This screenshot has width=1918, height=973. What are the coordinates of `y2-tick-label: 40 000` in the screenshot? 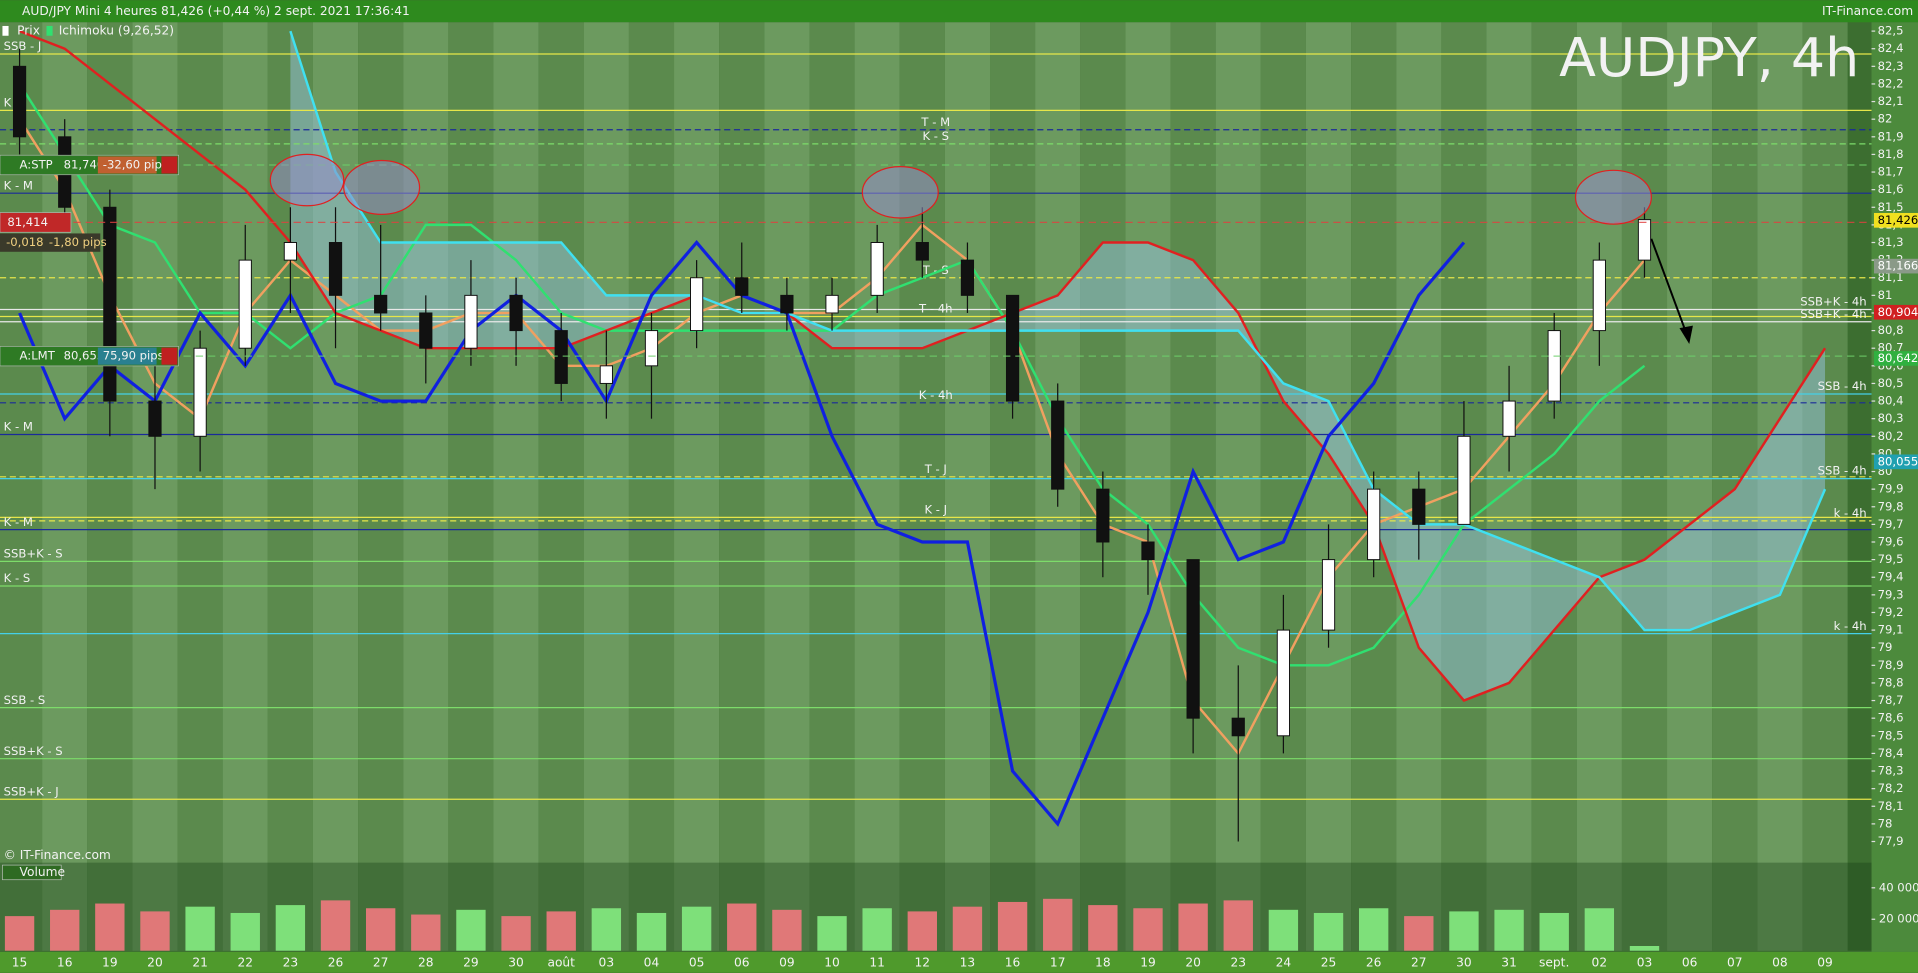 It's located at (1898, 887).